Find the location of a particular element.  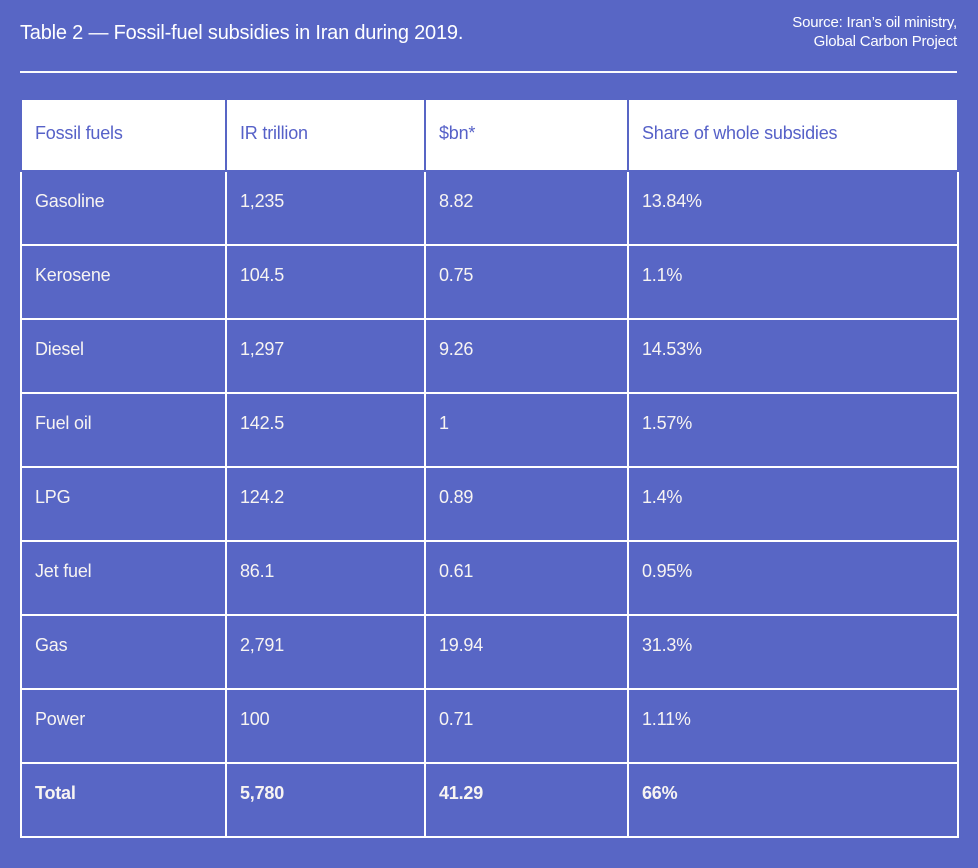

table-row: Gasoline 1,235 8.82 13.84% is located at coordinates (489, 208).